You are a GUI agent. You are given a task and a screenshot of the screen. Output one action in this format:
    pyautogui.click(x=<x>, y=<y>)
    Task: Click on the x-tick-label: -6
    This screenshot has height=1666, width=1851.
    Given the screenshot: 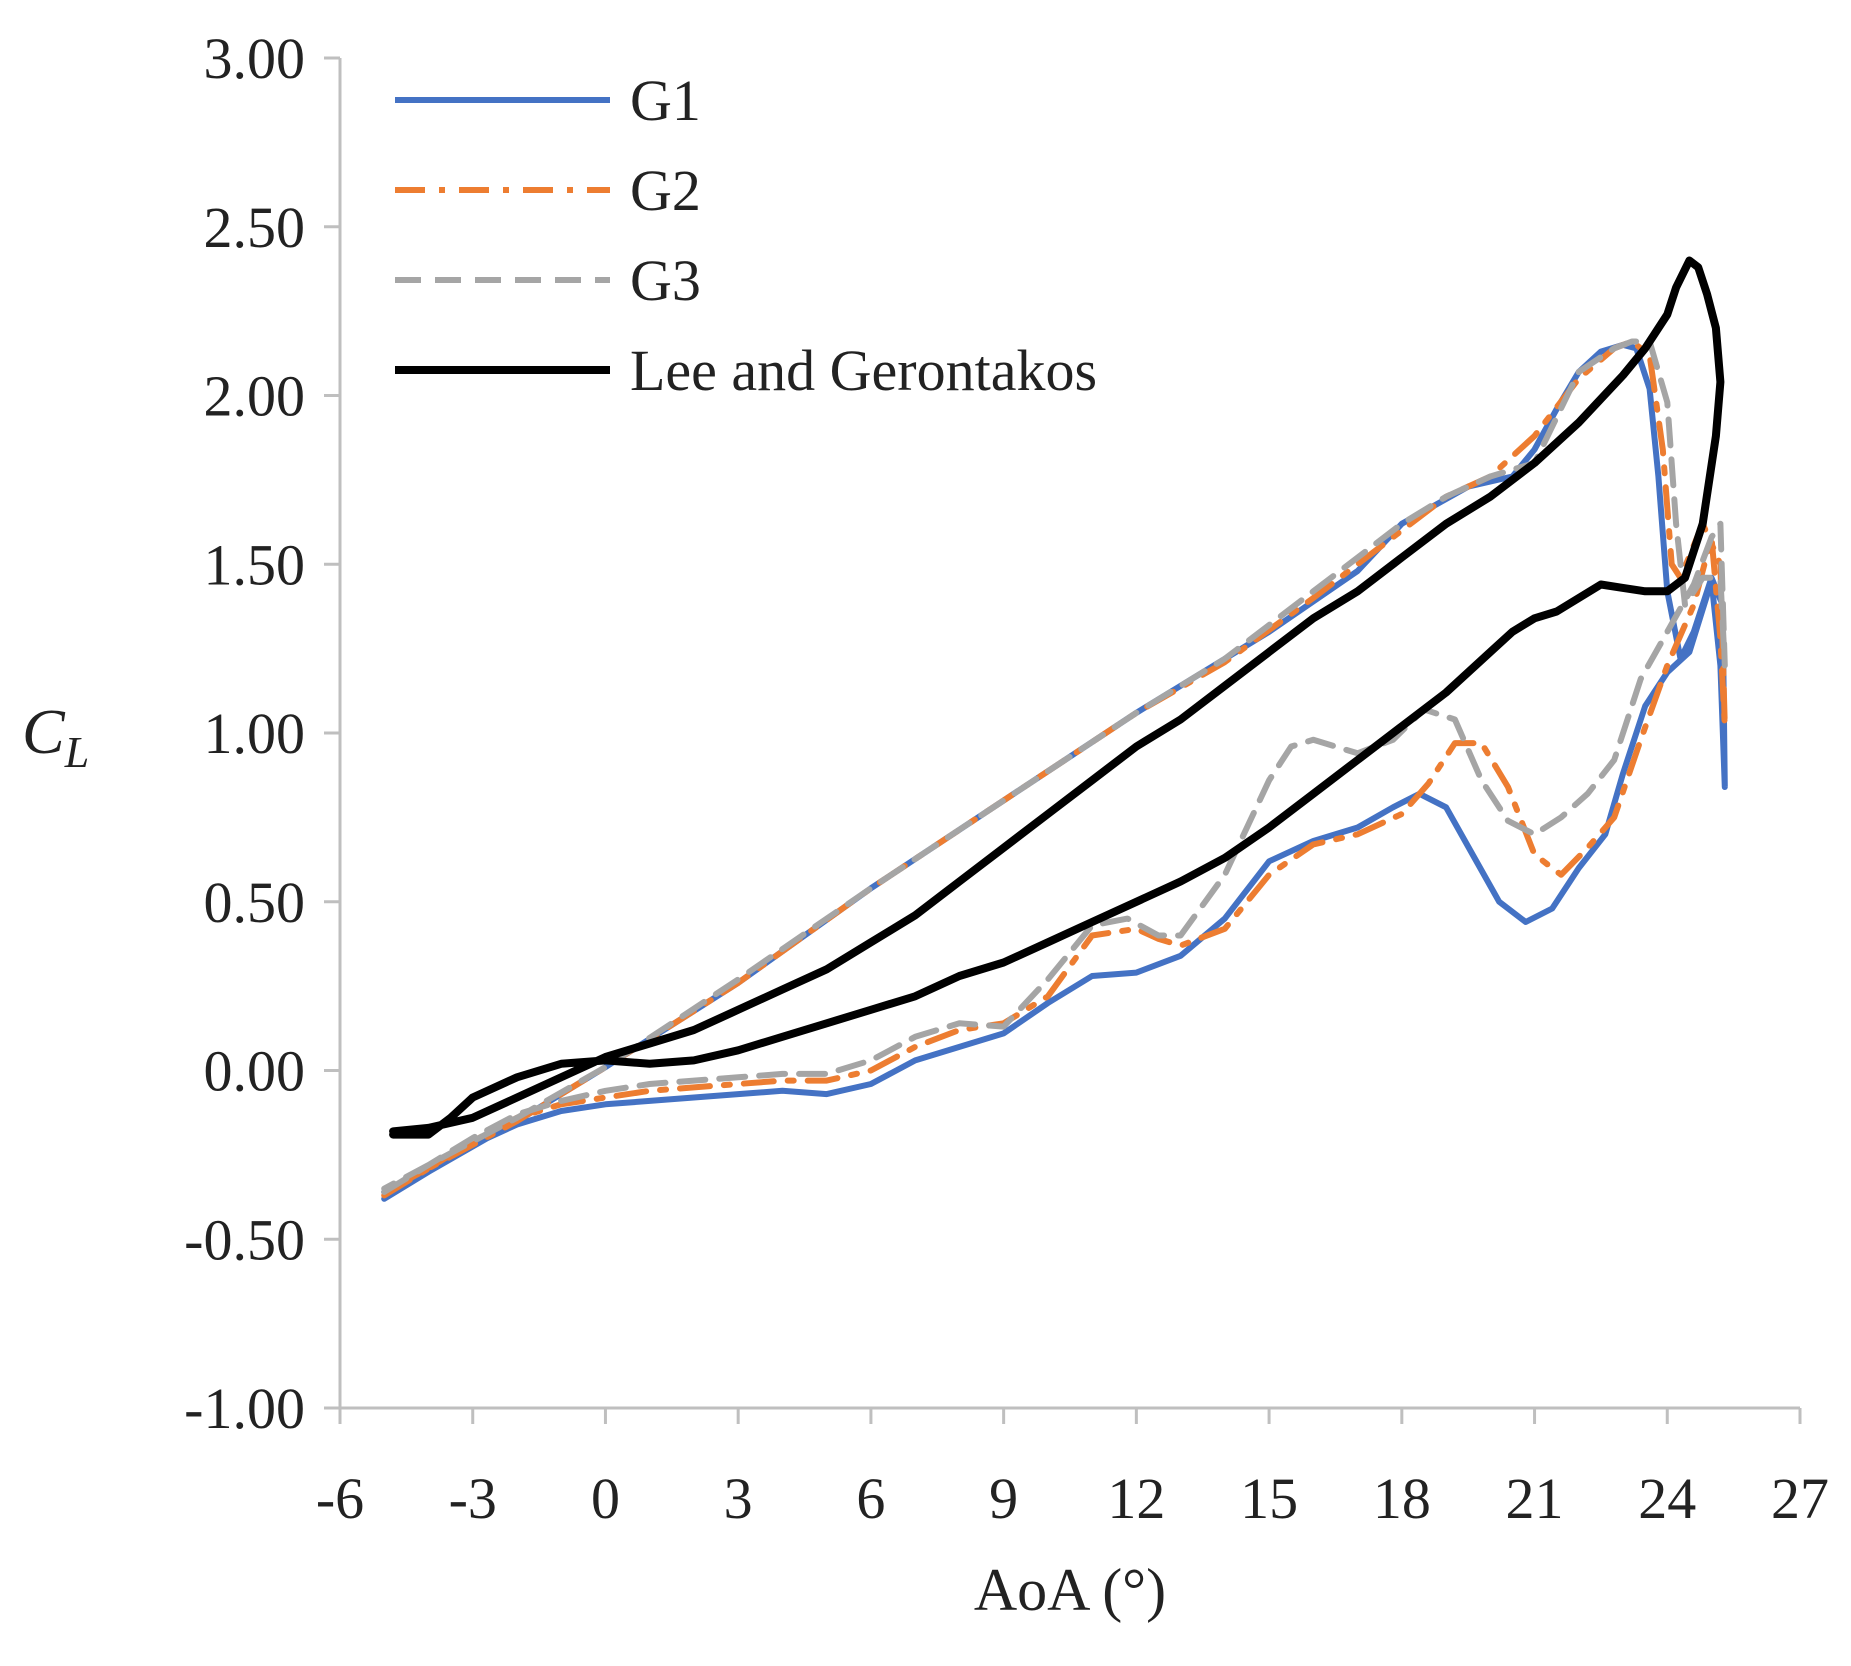 What is the action you would take?
    pyautogui.click(x=340, y=1498)
    